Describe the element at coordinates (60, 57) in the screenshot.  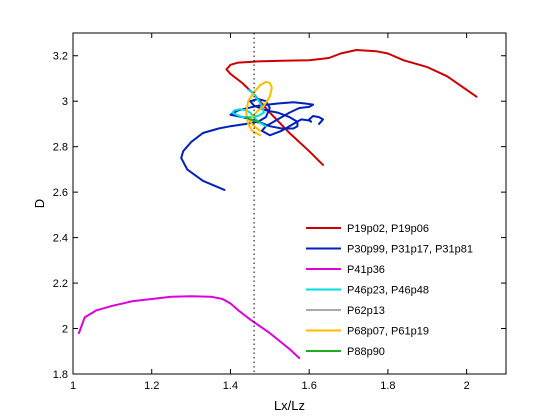
I see `y-tick-label: 3.2` at that location.